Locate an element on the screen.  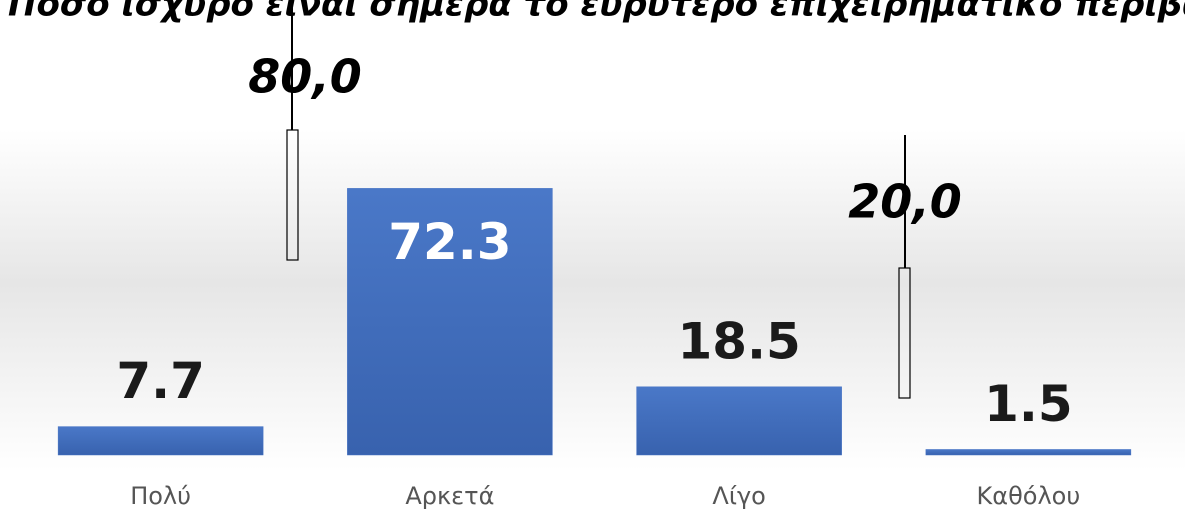
data-label: 7.7 is located at coordinates (160, 381).